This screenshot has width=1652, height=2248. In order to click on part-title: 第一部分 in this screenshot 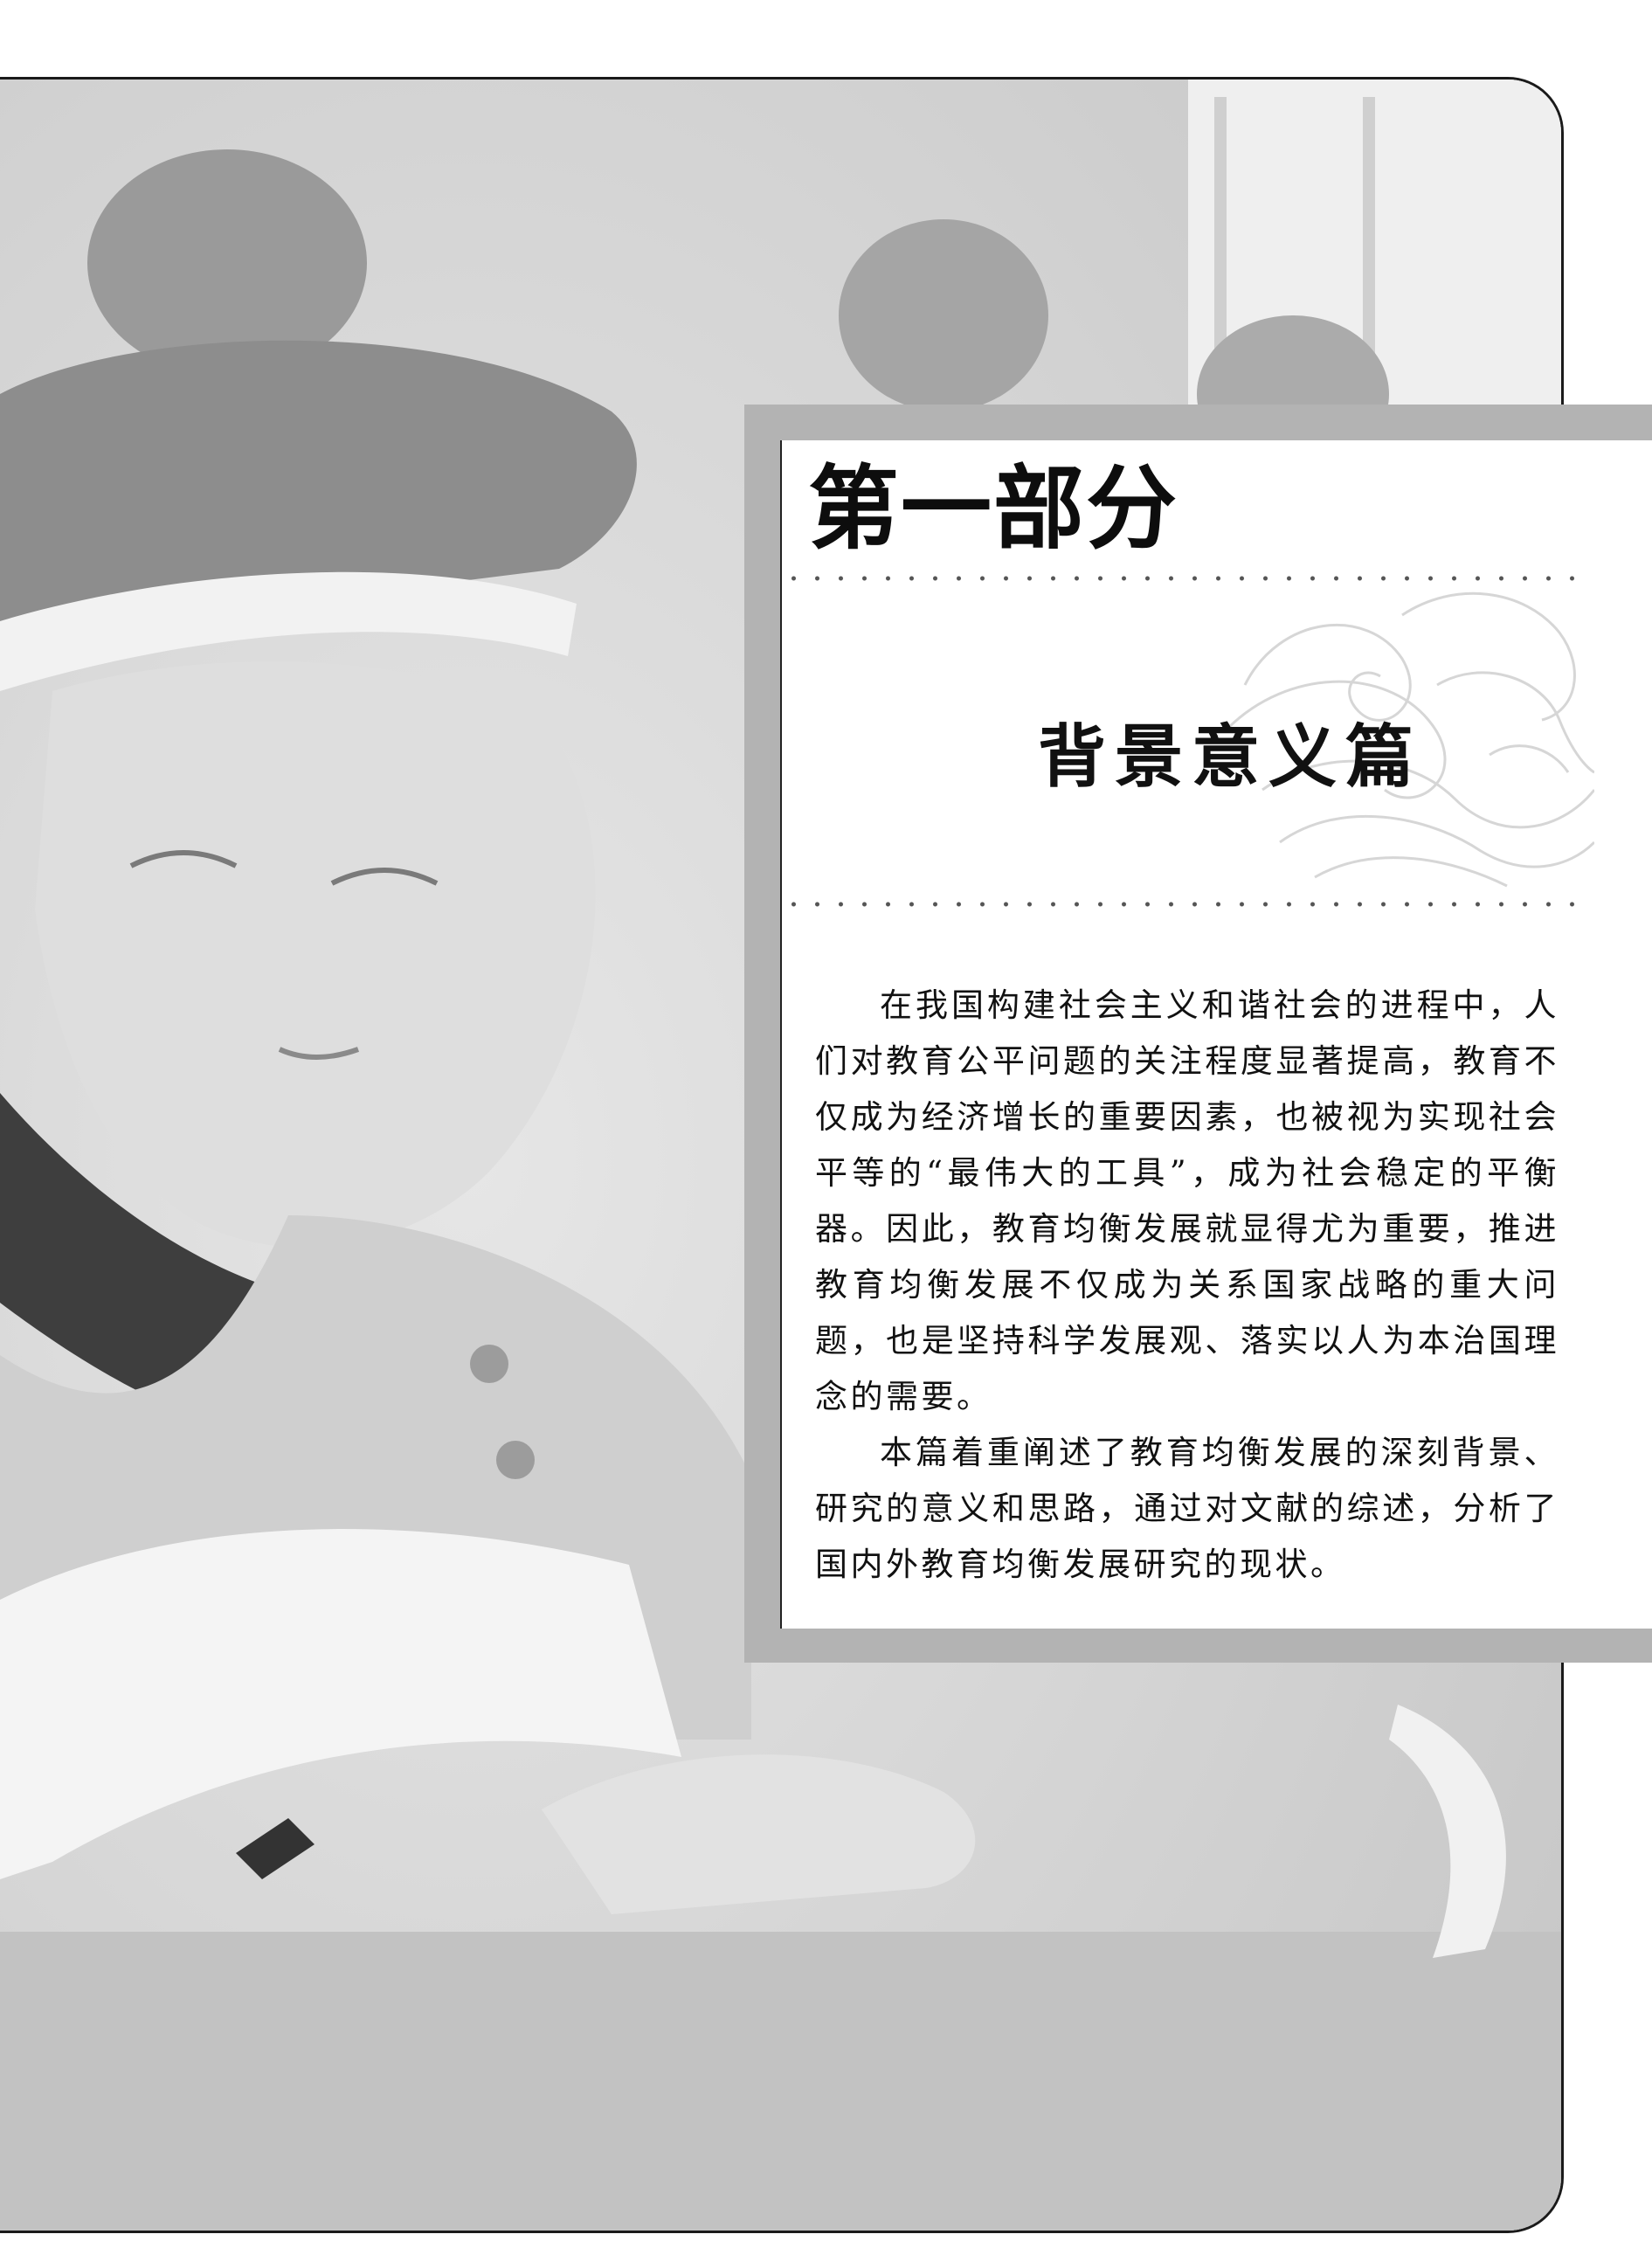, I will do `click(993, 509)`.